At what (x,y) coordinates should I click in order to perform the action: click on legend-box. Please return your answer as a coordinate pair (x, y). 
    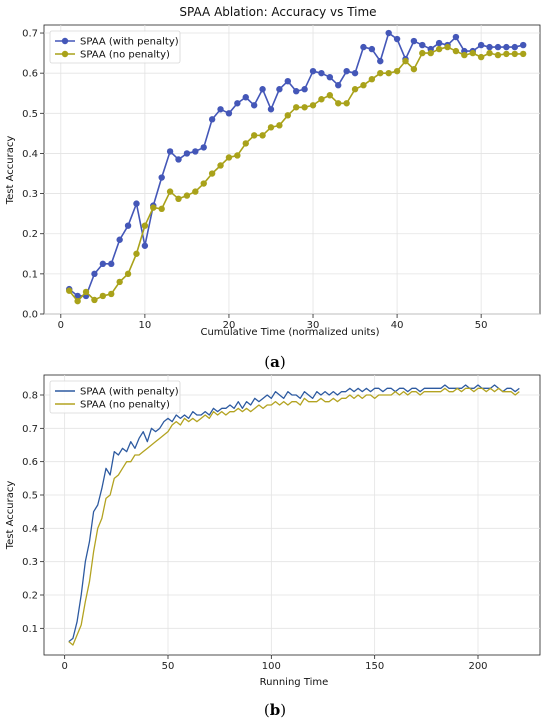
    Looking at the image, I should click on (115, 397).